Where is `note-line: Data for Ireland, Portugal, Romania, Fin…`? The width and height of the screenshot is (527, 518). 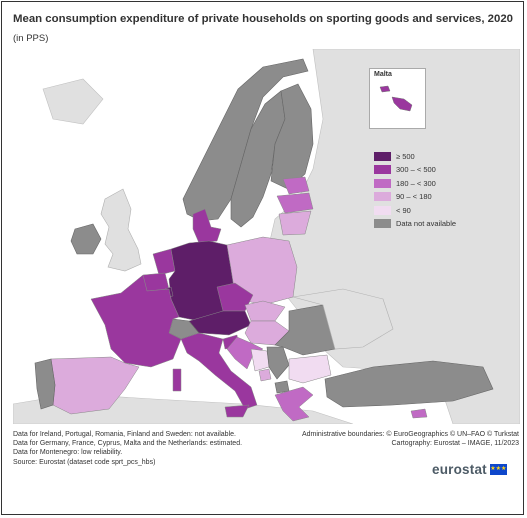
note-line: Data for Ireland, Portugal, Romania, Fin… is located at coordinates (124, 434).